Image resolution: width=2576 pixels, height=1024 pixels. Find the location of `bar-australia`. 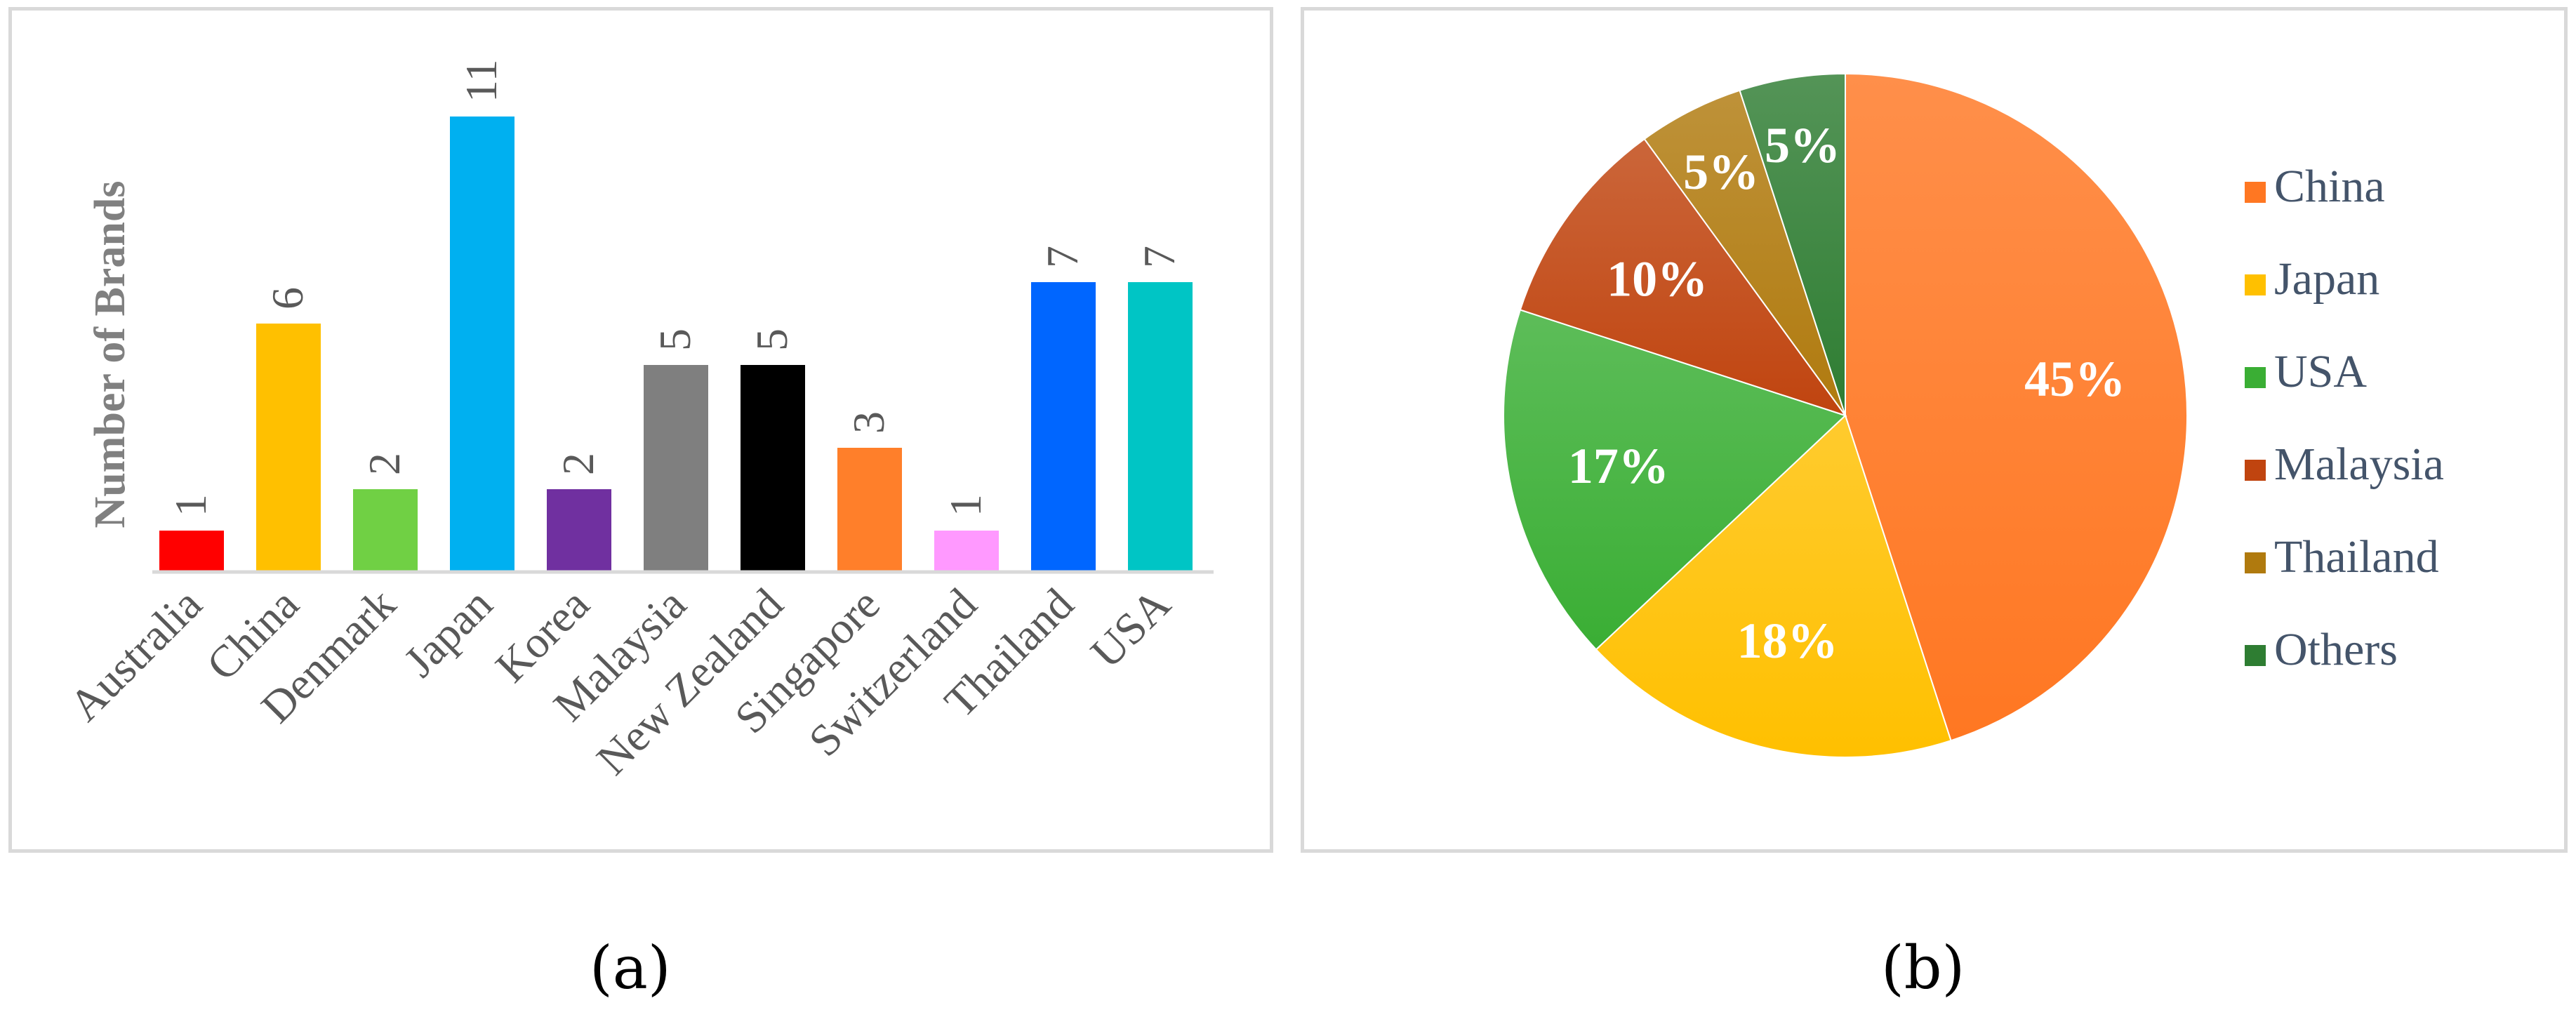

bar-australia is located at coordinates (192, 551).